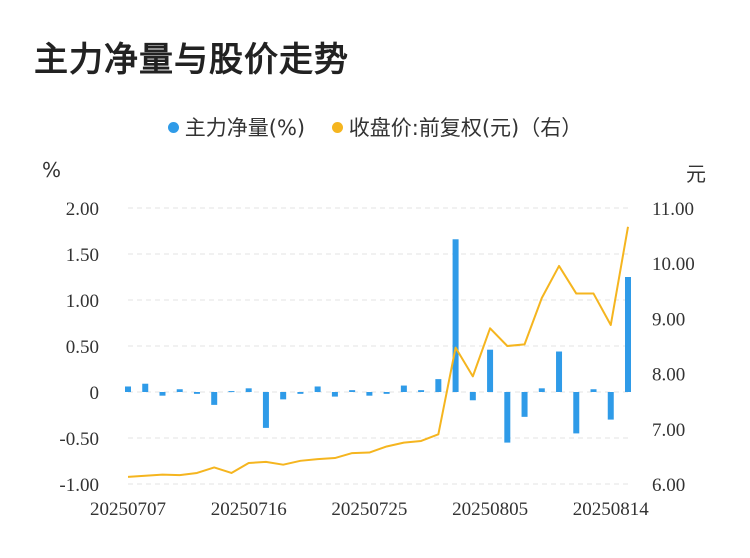  What do you see at coordinates (79, 439) in the screenshot?
I see `y-left-tick-label: -0.50` at bounding box center [79, 439].